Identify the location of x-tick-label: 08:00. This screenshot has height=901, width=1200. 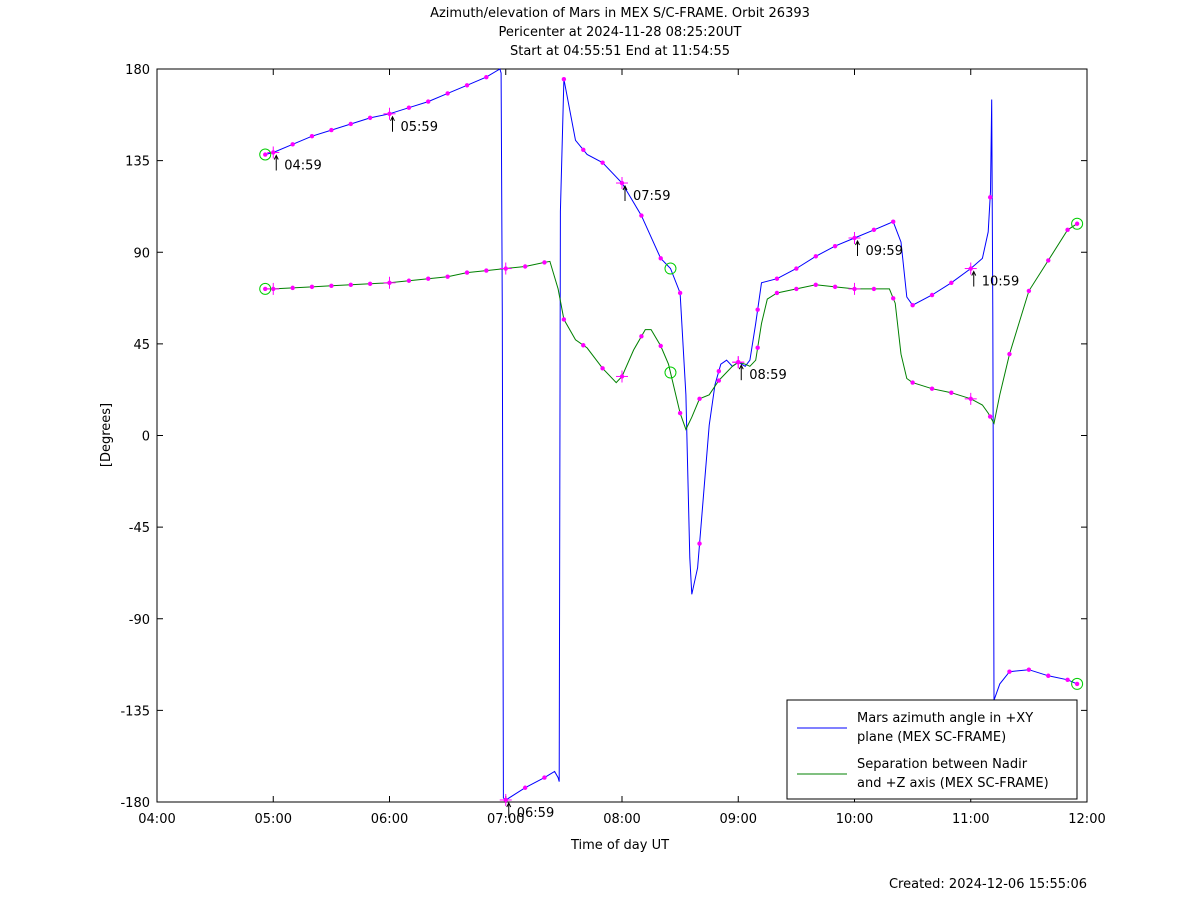
(621, 819).